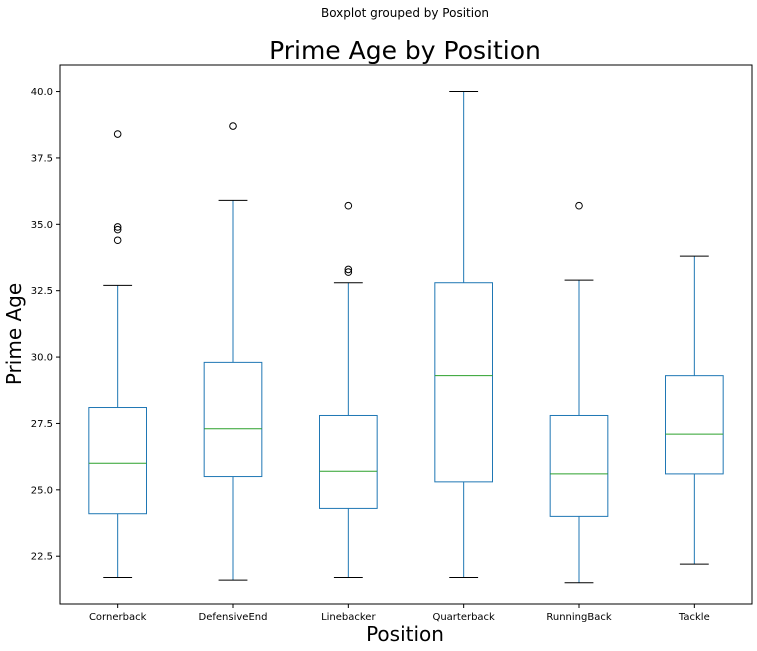  Describe the element at coordinates (42, 291) in the screenshot. I see `y-tick-label: 32.5` at that location.